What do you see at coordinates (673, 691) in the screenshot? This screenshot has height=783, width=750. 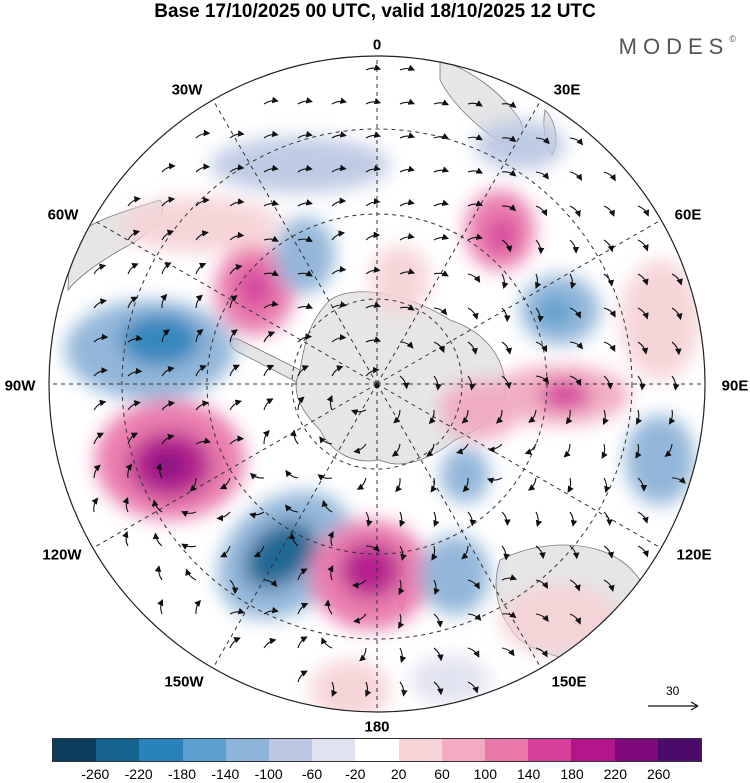 I see `reference-vector-label: 30` at bounding box center [673, 691].